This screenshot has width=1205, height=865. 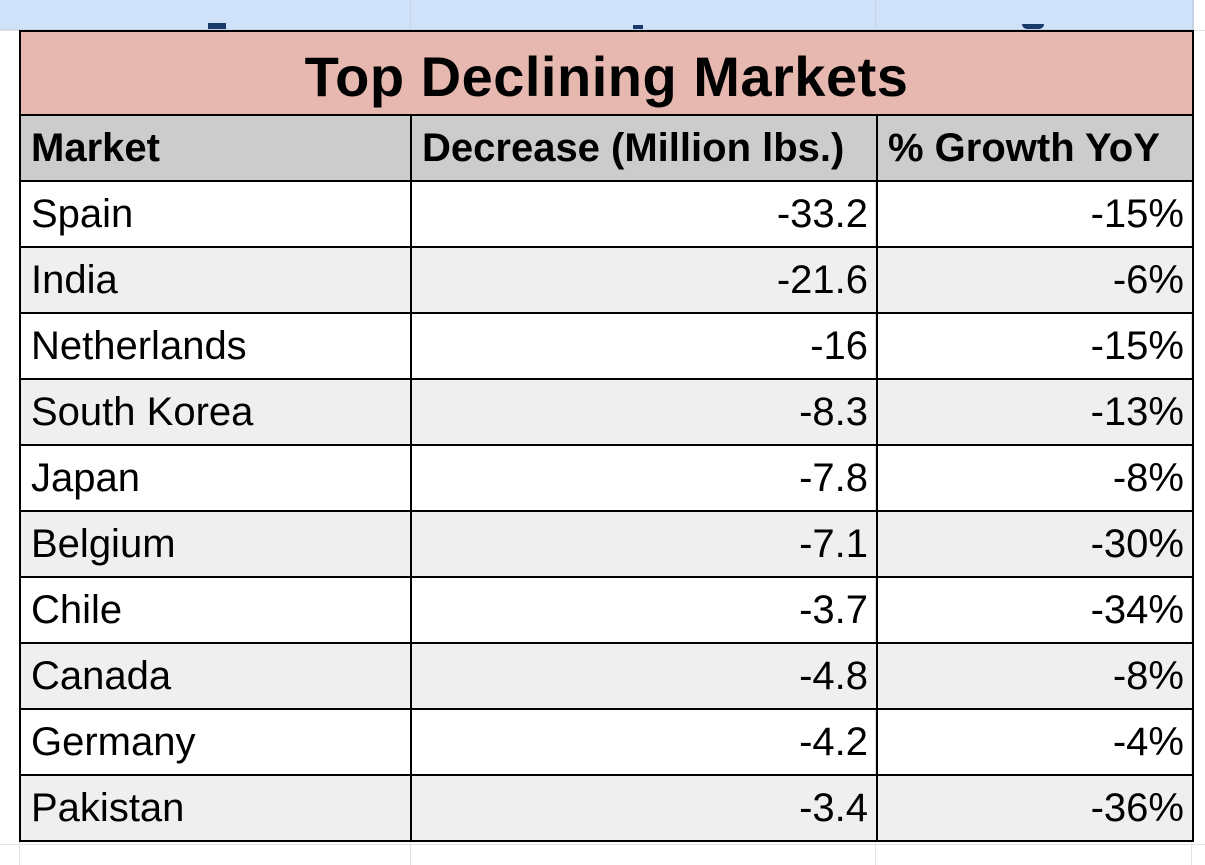 I want to click on table-row: Japan -7.8 -8%, so click(x=606, y=478).